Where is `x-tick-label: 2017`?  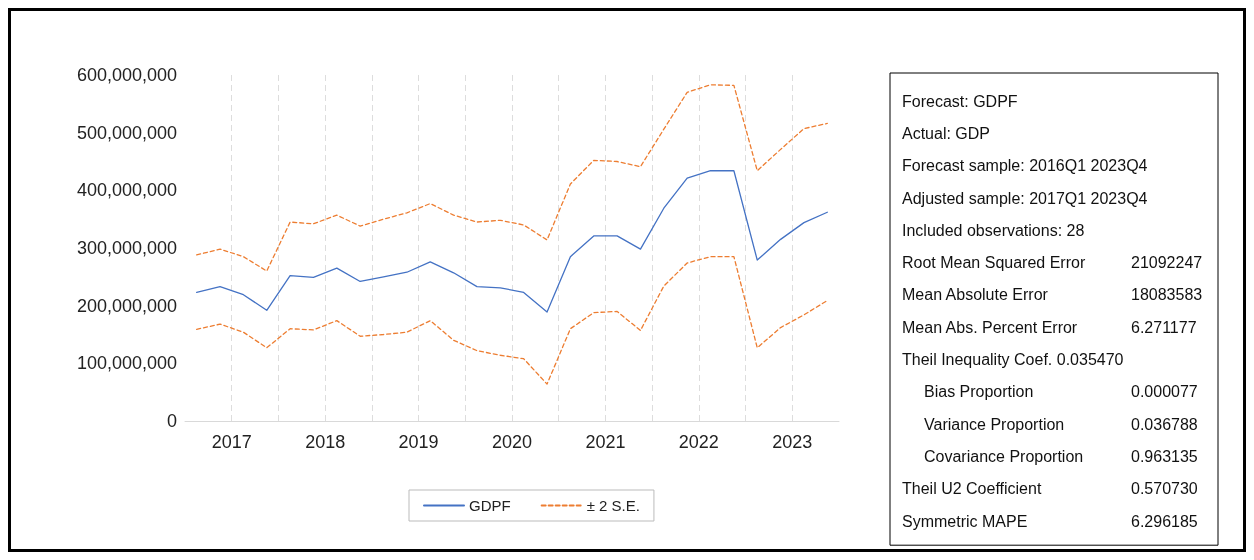
x-tick-label: 2017 is located at coordinates (231, 442).